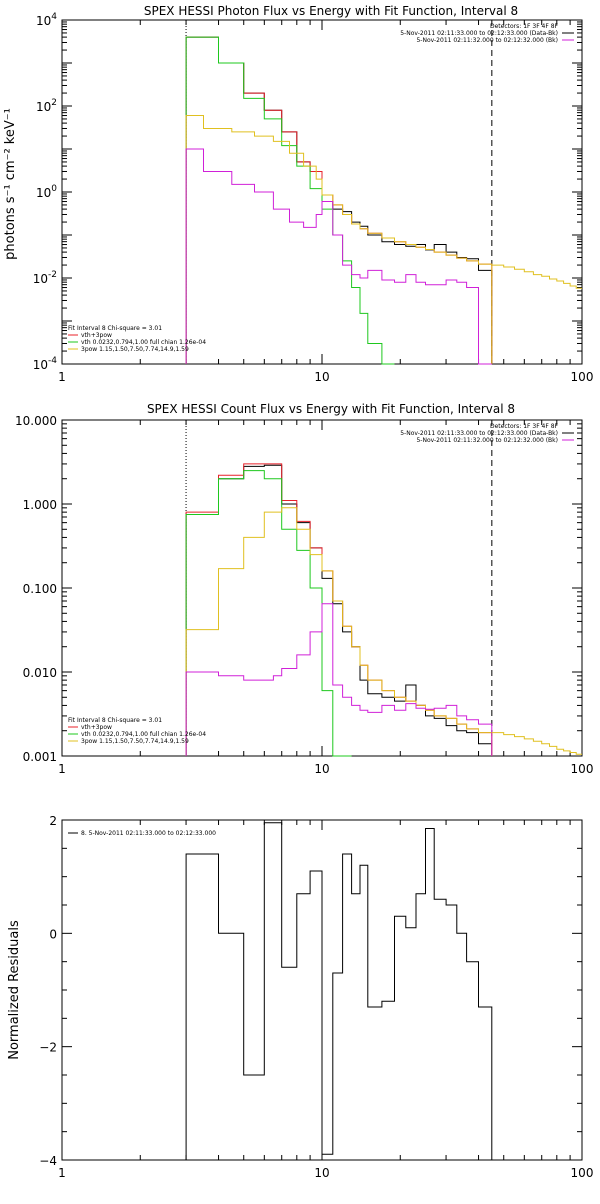  Describe the element at coordinates (53, 934) in the screenshot. I see `y-tick-label: 0` at that location.